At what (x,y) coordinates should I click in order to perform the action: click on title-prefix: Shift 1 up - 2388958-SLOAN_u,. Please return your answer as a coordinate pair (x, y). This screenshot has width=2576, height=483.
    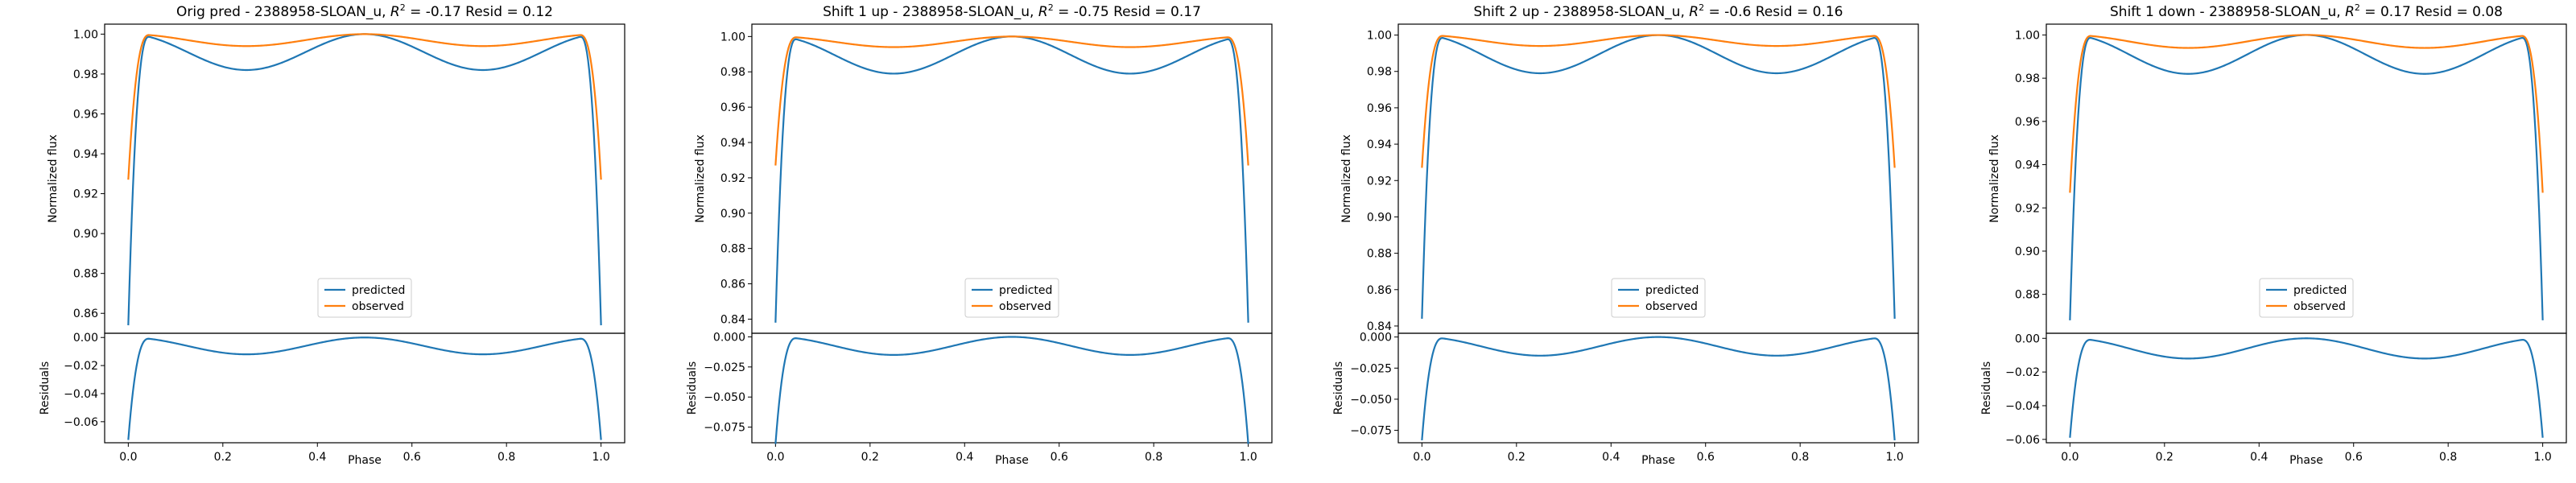
    Looking at the image, I should click on (930, 12).